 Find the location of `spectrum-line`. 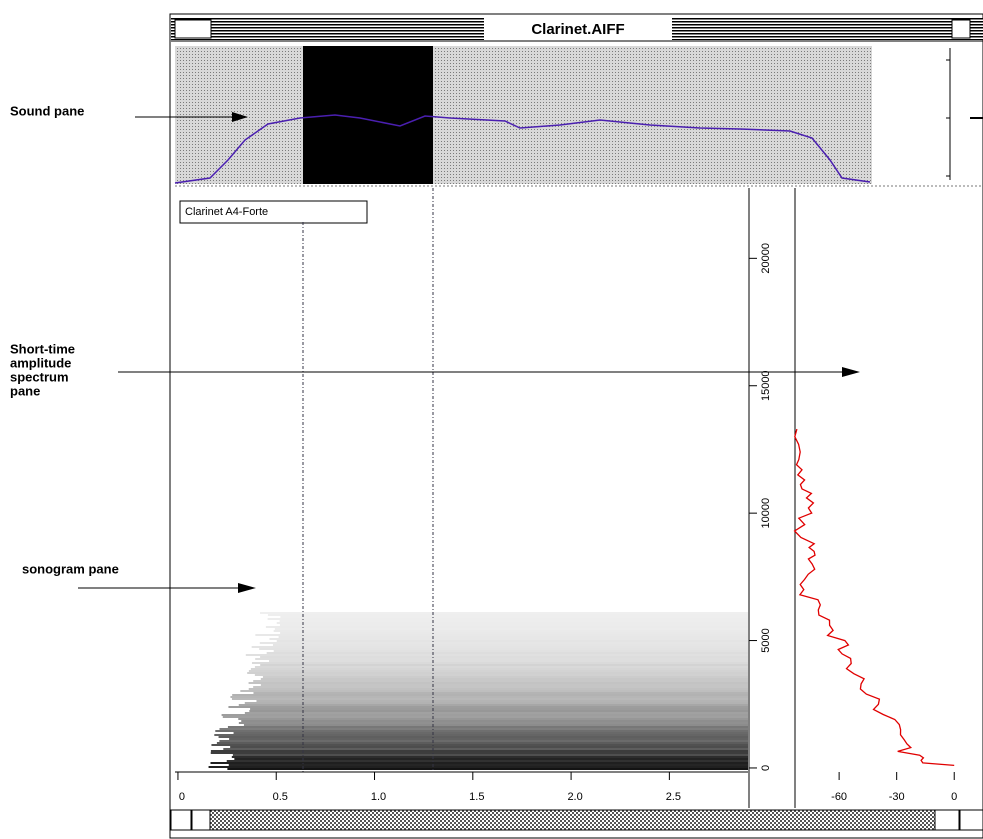

spectrum-line is located at coordinates (874, 597).